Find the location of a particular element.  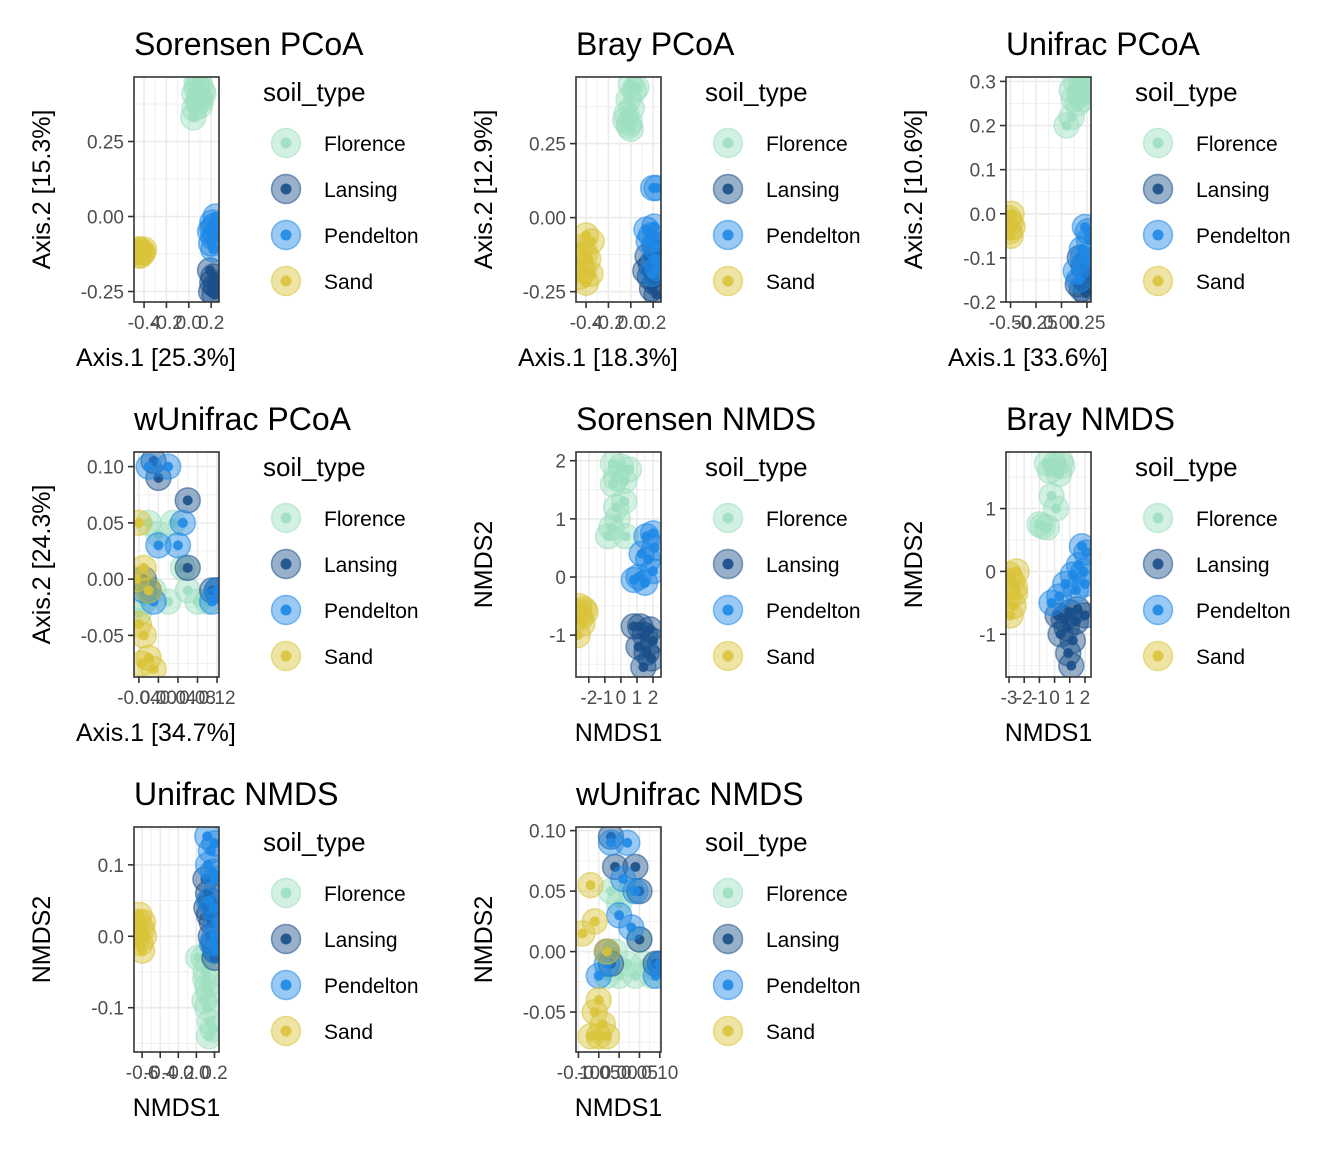

y-tick-label: 0 is located at coordinates (560, 578).